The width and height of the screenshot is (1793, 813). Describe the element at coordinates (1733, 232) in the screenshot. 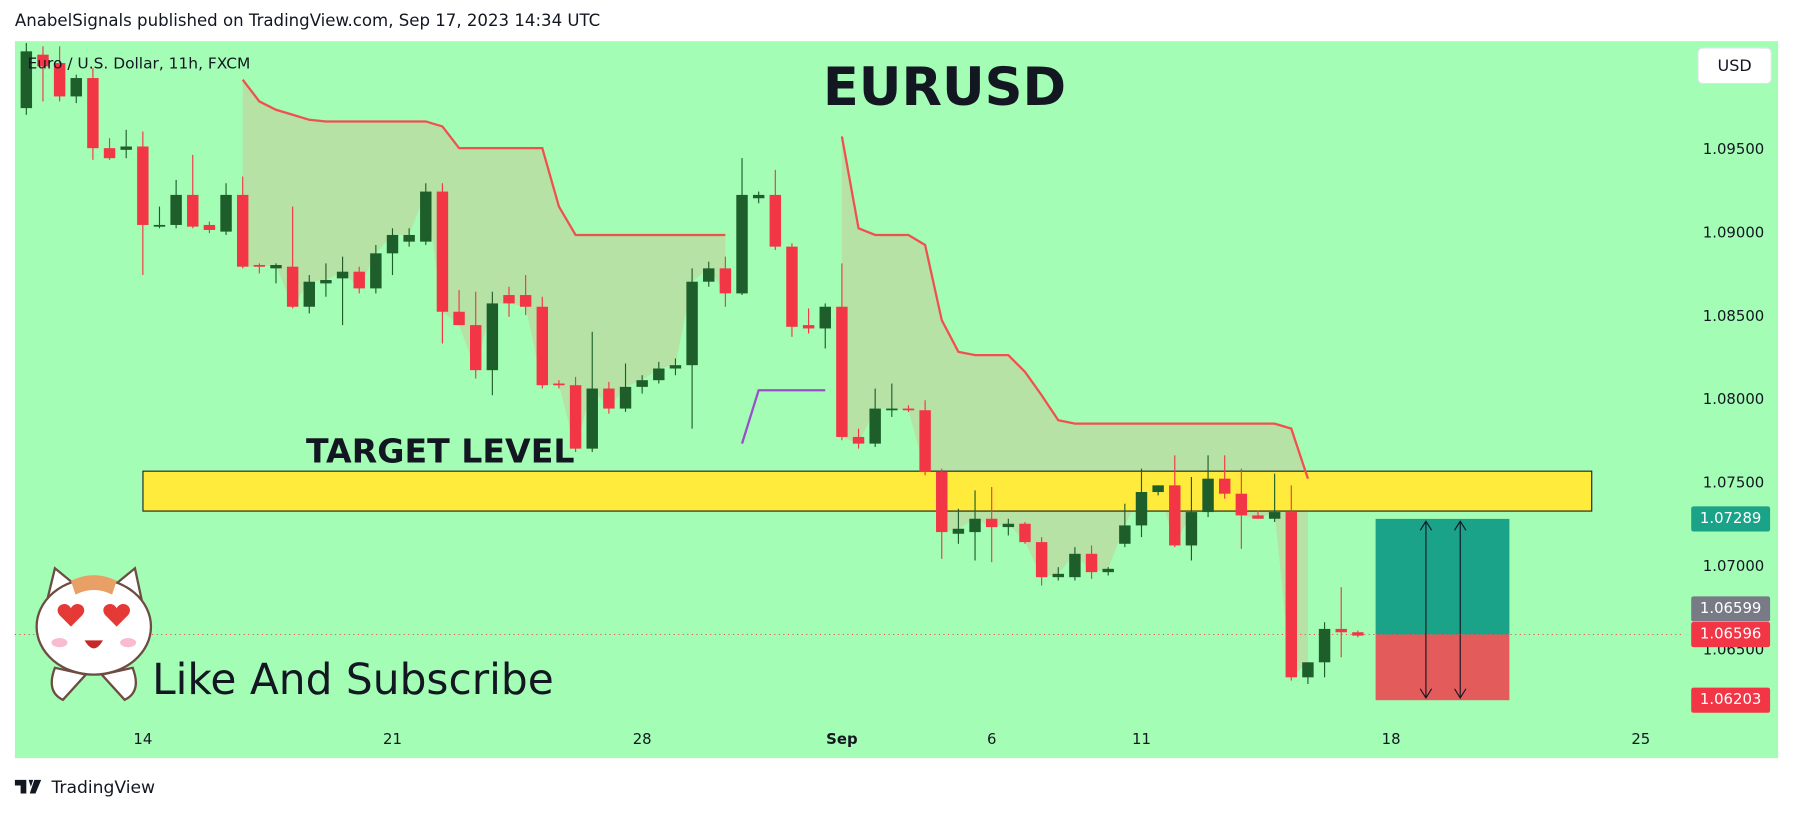

I see `y-tick-label: 1.09000` at that location.